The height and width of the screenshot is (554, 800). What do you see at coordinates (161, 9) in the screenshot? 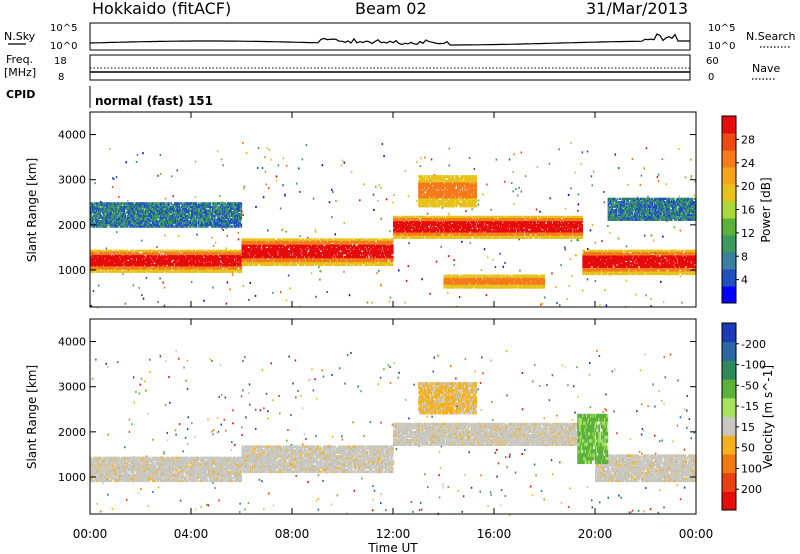
I see `station-title: Hokkaido (fitACF)` at bounding box center [161, 9].